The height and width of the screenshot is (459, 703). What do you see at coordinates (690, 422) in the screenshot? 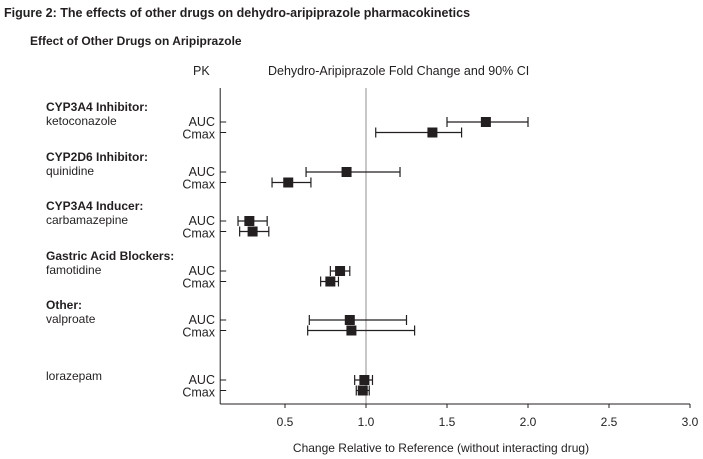
I see `x-tick-label: 3.0` at bounding box center [690, 422].